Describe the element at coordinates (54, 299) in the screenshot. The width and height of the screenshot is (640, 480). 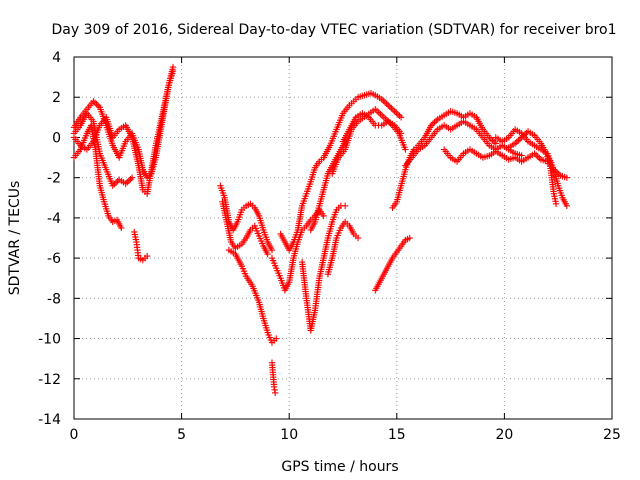
I see `y-tick-label: -8` at that location.